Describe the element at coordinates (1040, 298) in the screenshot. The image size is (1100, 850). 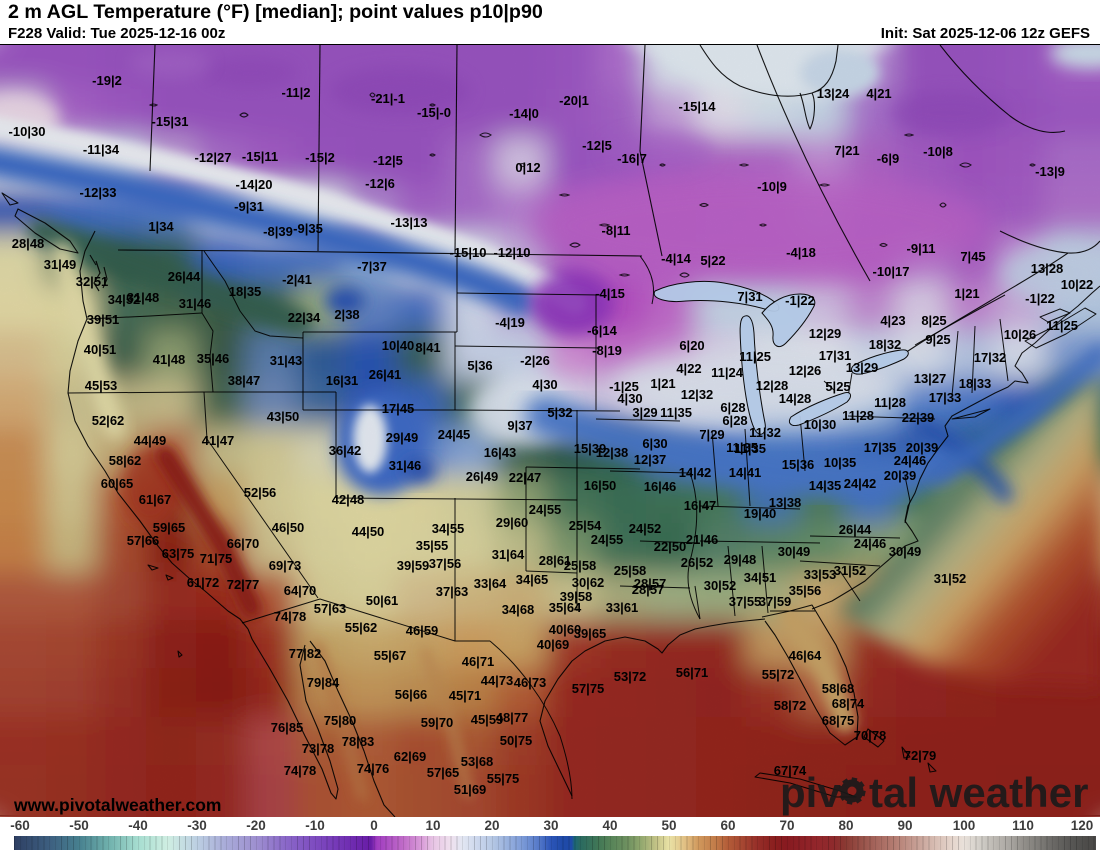
I see `svg-text: -1|22` at that location.